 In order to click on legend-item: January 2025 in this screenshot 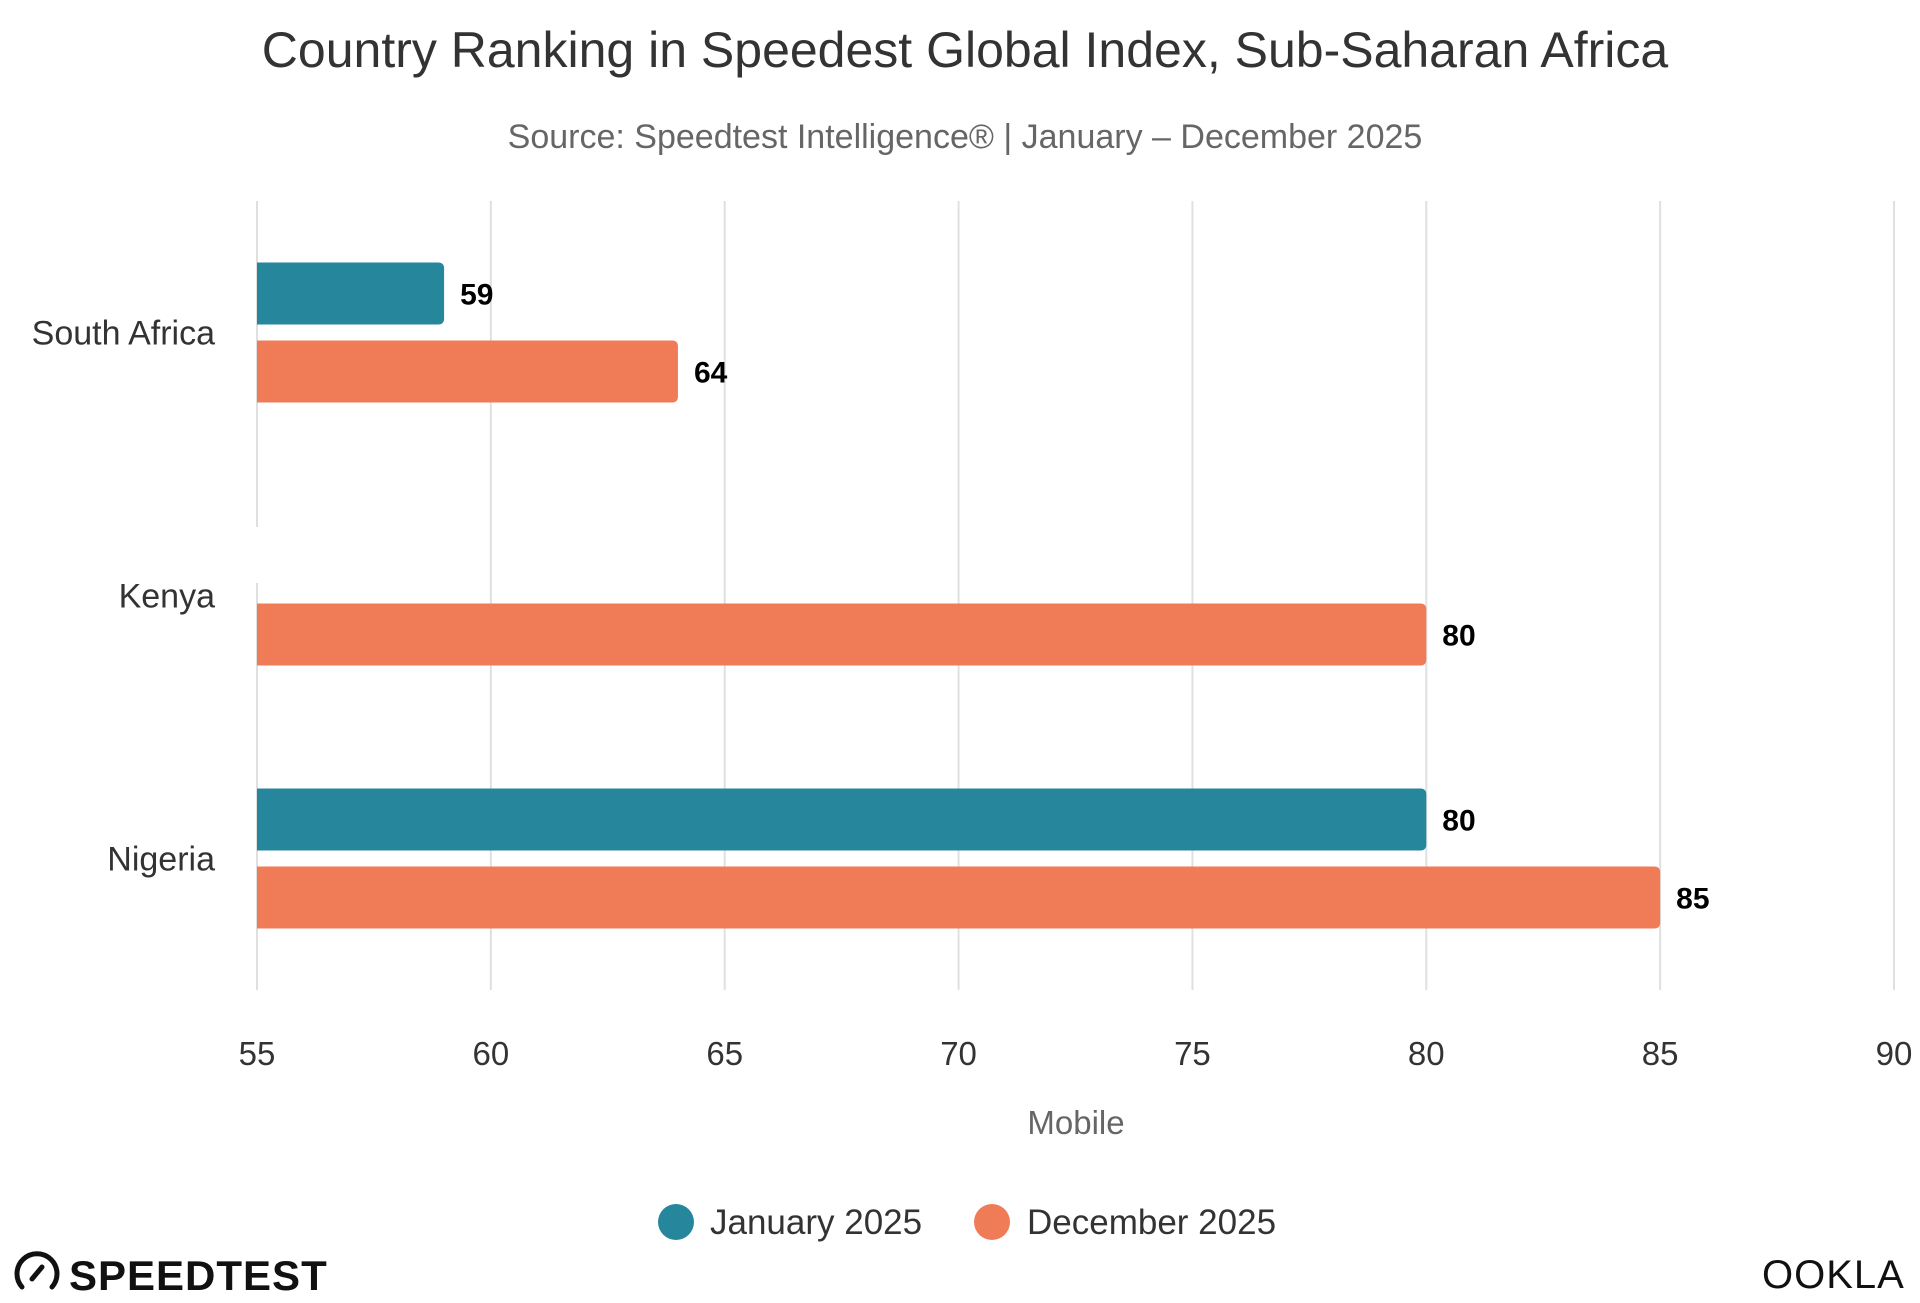, I will do `click(790, 1222)`.